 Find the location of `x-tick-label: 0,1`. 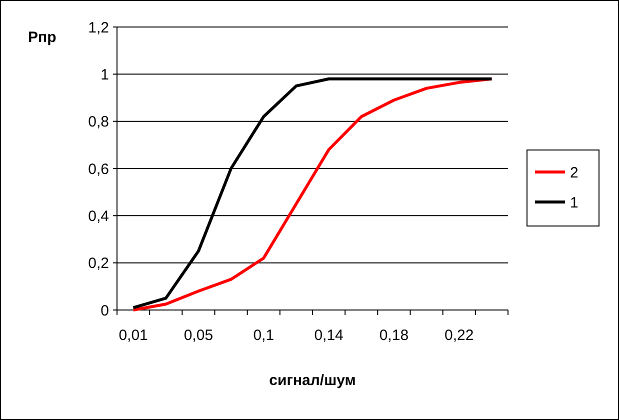

x-tick-label: 0,1 is located at coordinates (263, 335).